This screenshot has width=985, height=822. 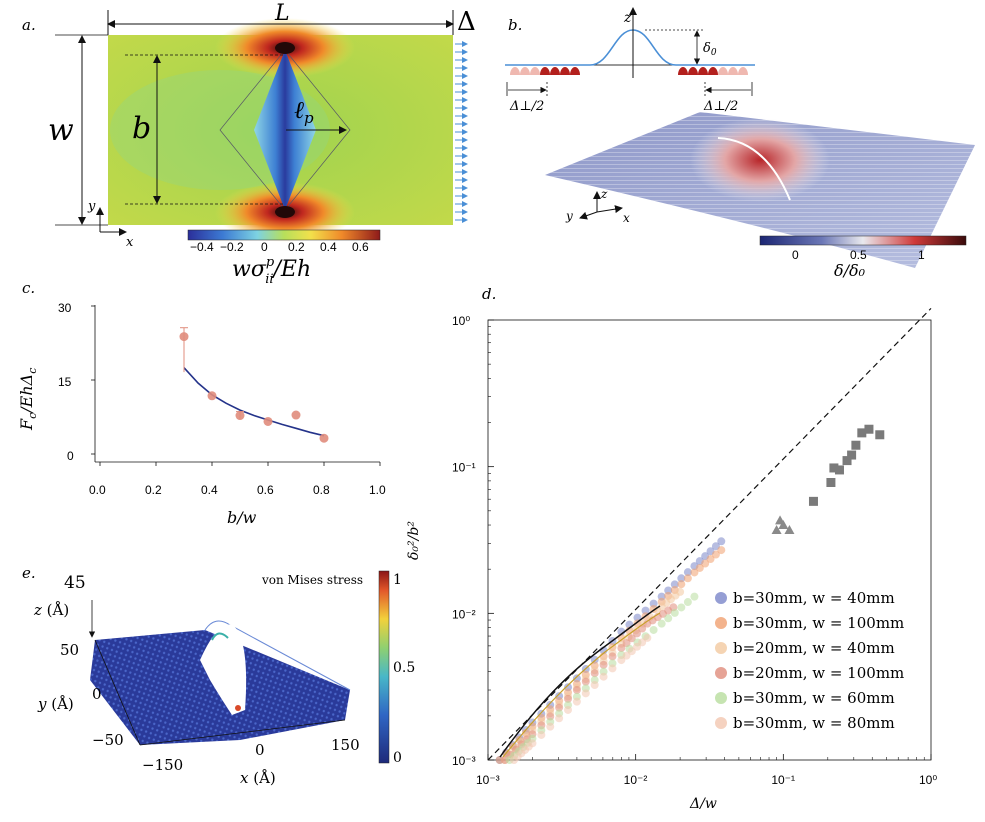 I want to click on e-x-tick-1: 0, so click(x=260, y=750).